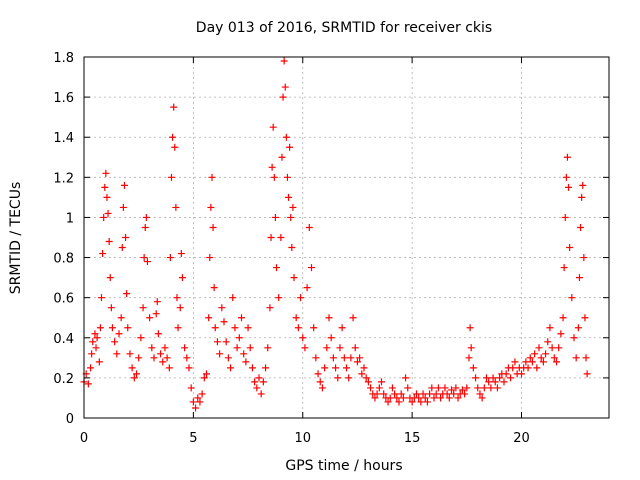  Describe the element at coordinates (63, 379) in the screenshot. I see `y-tick-label: 0.2` at that location.